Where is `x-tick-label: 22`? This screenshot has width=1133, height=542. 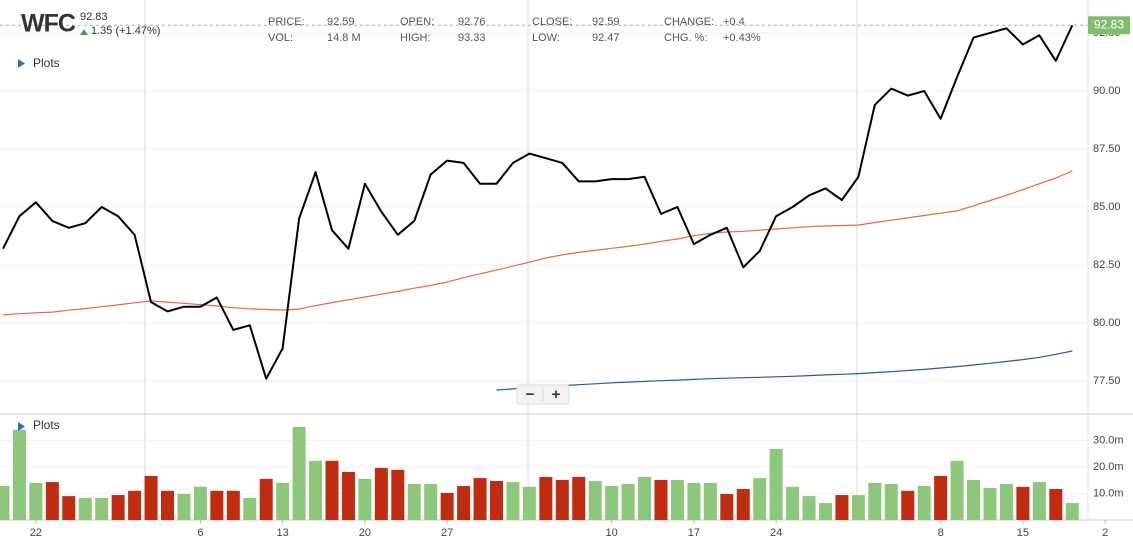 x-tick-label: 22 is located at coordinates (36, 533).